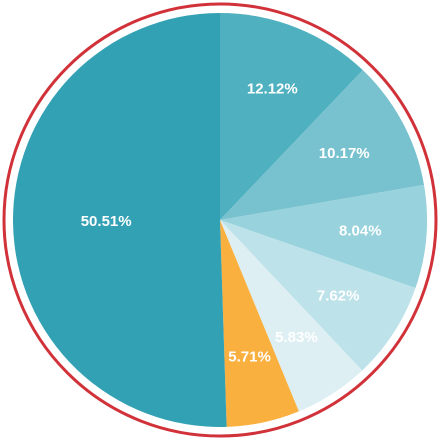  What do you see at coordinates (360, 231) in the screenshot?
I see `slice-label: 8.04%` at bounding box center [360, 231].